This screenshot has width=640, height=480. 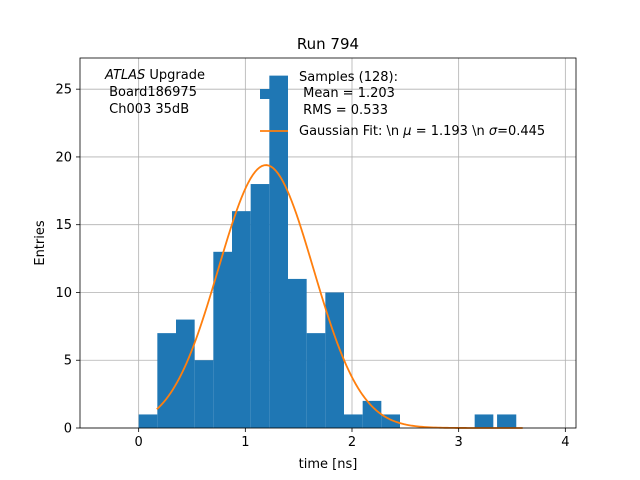 What do you see at coordinates (347, 93) in the screenshot?
I see `legend-mean: Mean = 1.203` at bounding box center [347, 93].